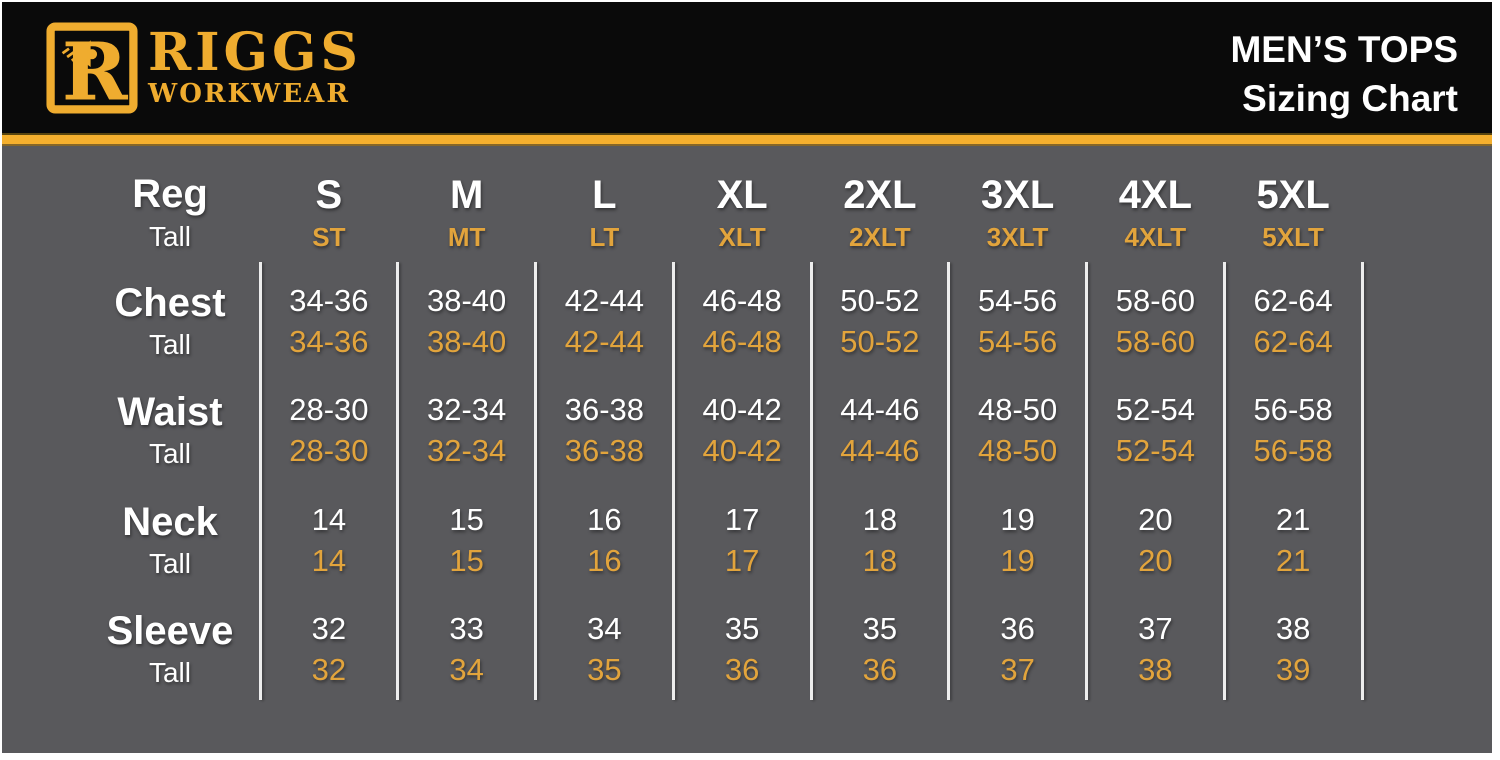 This screenshot has width=1500, height=760. Describe the element at coordinates (1293, 629) in the screenshot. I see `measurement-value-reg: 38` at that location.